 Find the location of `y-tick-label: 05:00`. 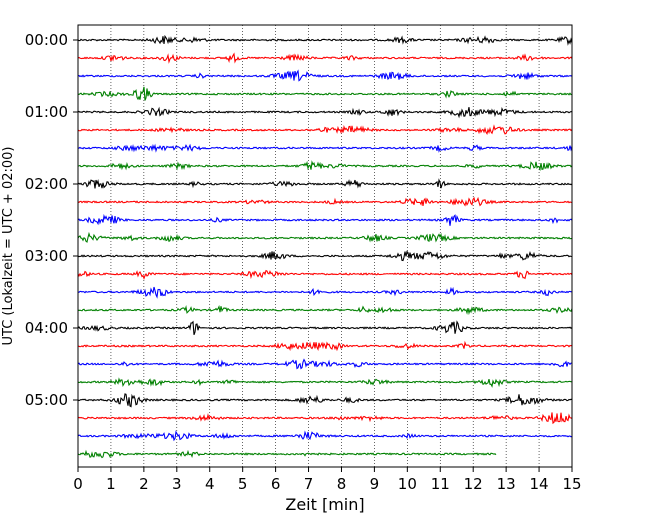

y-tick-label: 05:00 is located at coordinates (46, 400).